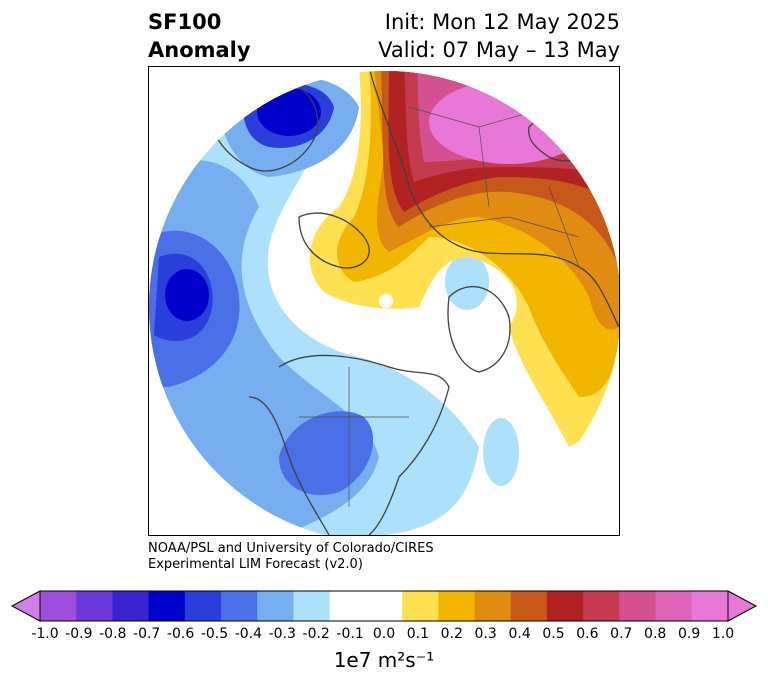 This screenshot has width=768, height=688. I want to click on valid-range: Valid: 07 May – 13 May, so click(499, 50).